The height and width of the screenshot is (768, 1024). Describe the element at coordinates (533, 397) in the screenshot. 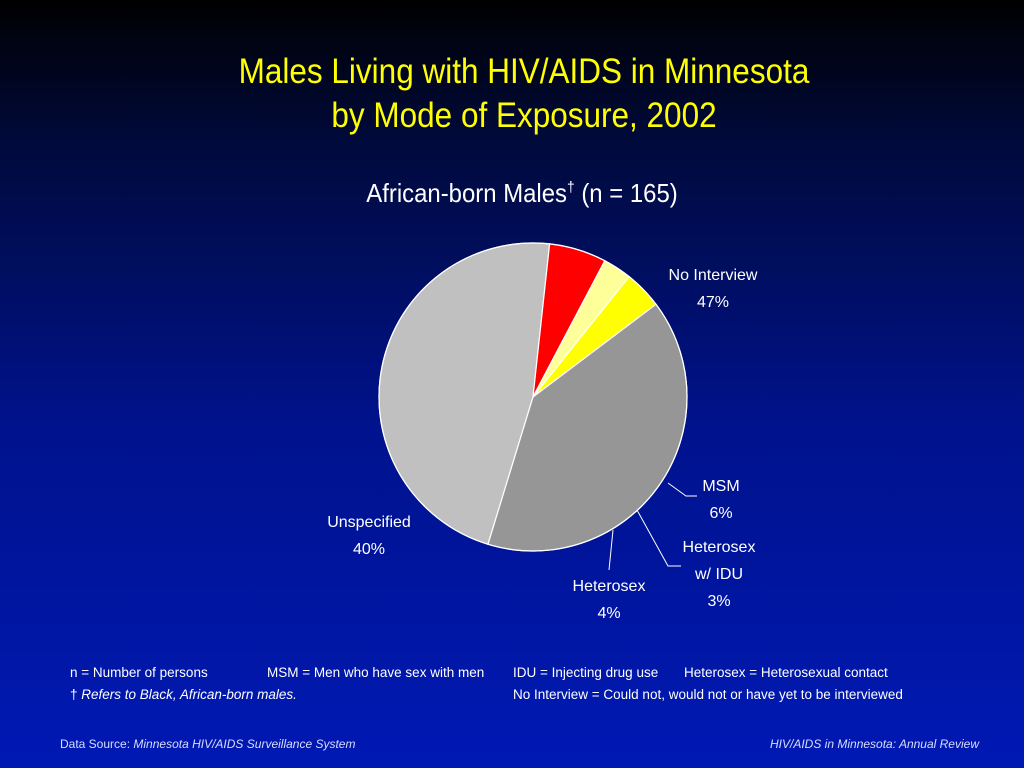

I see `pie-outline` at that location.